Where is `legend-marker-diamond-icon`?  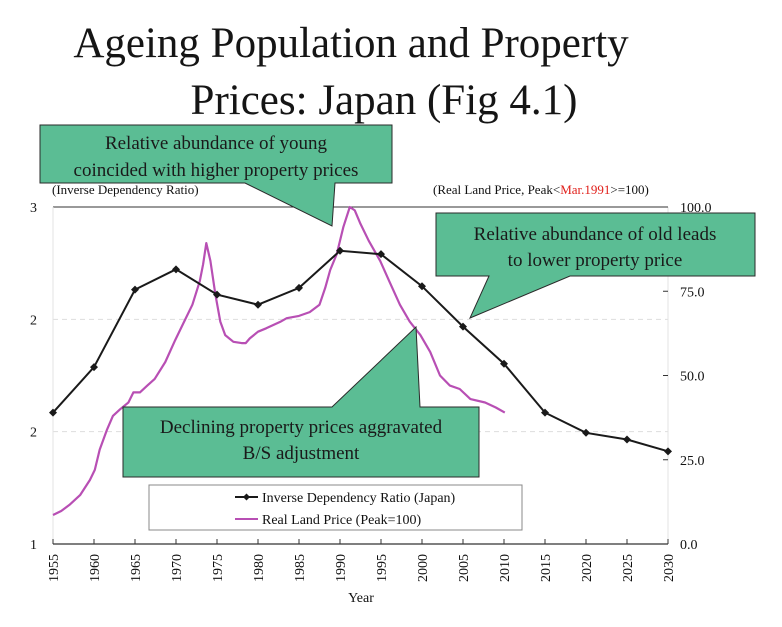 legend-marker-diamond-icon is located at coordinates (246, 497).